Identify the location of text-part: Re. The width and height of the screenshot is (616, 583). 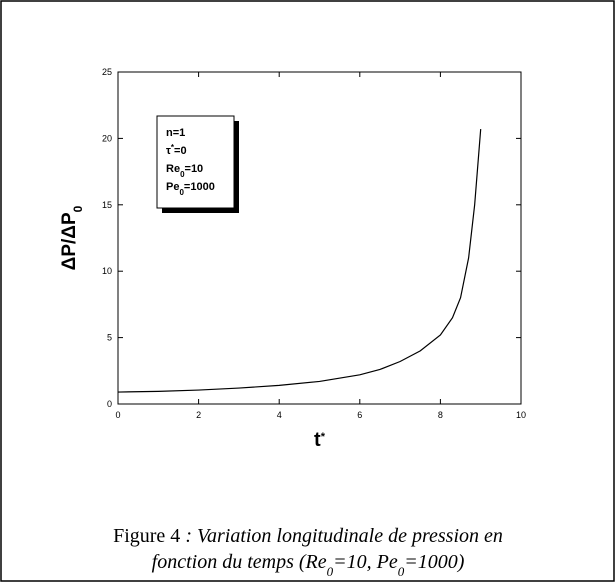
(173, 169).